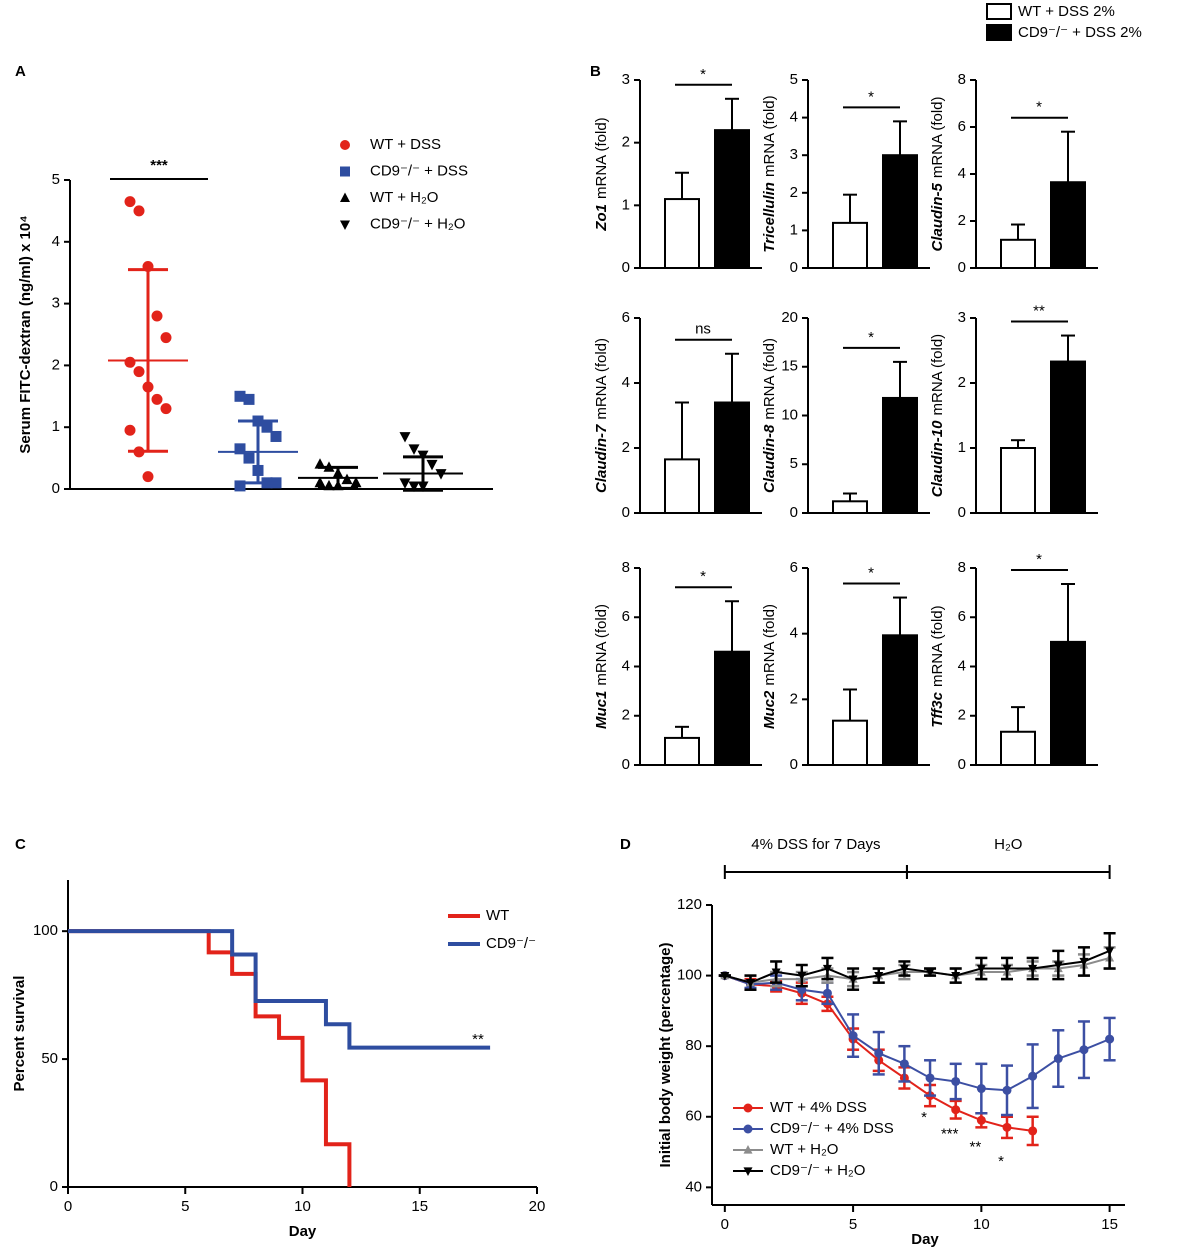 The width and height of the screenshot is (1199, 1255). What do you see at coordinates (925, 1239) in the screenshot?
I see `x-axis-label: Day` at bounding box center [925, 1239].